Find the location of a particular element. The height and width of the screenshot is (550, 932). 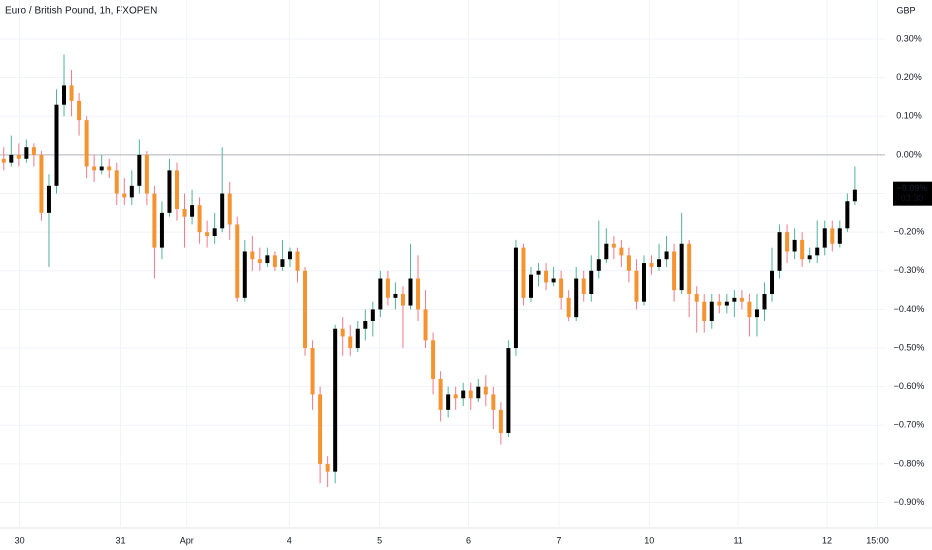

x-tick-label: 12 is located at coordinates (827, 540).